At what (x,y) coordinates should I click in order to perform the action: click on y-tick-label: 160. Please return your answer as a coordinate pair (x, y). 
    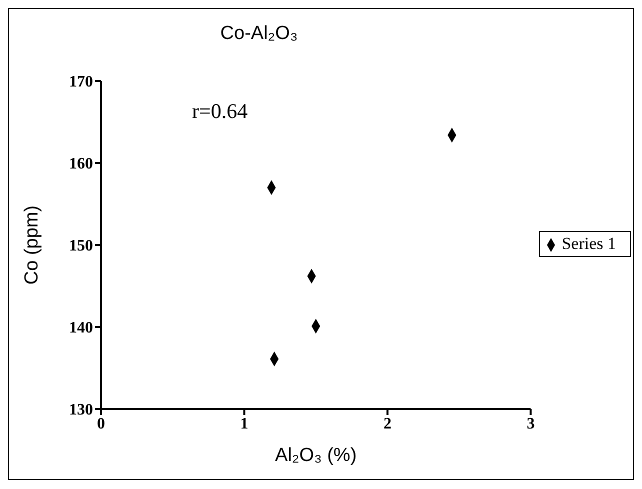
    Looking at the image, I should click on (81, 164).